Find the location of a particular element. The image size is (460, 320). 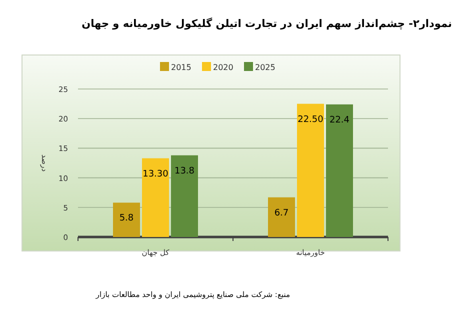

legend-label: 2025 is located at coordinates (265, 67).